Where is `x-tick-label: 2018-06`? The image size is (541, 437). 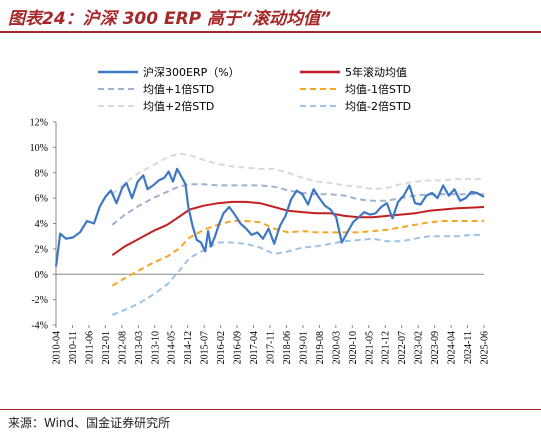 x-tick-label: 2018-06 is located at coordinates (287, 347).